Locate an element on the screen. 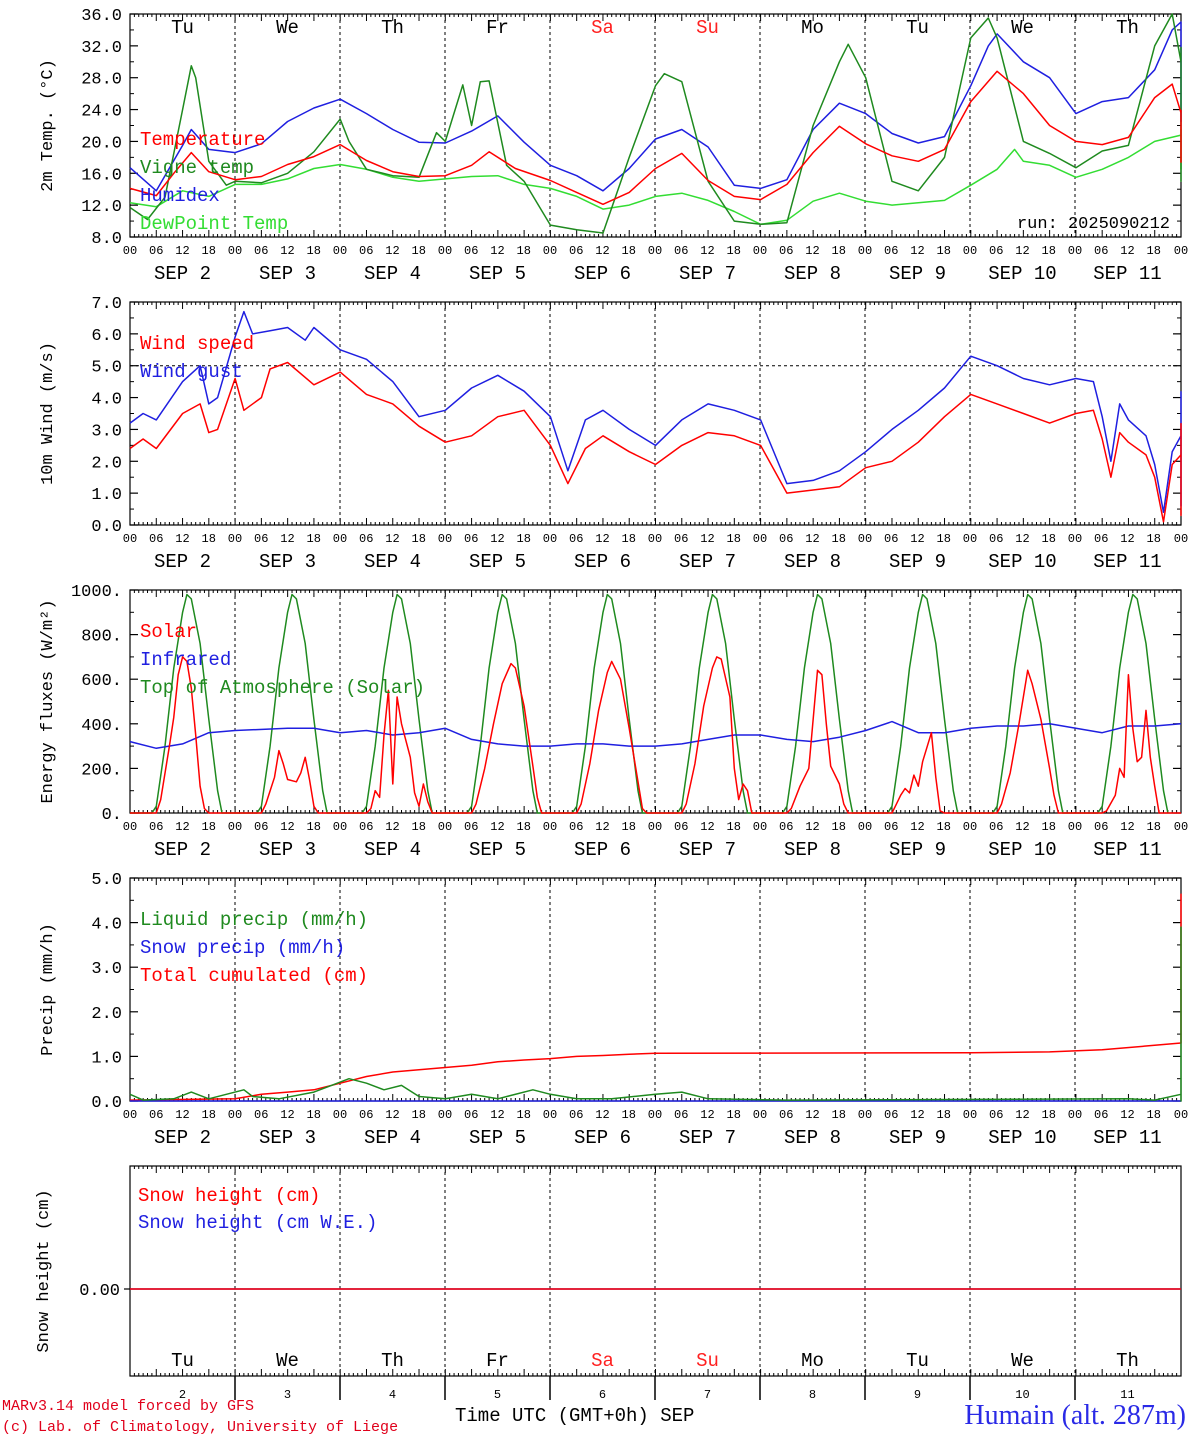  day-number: 10 is located at coordinates (1022, 1394).